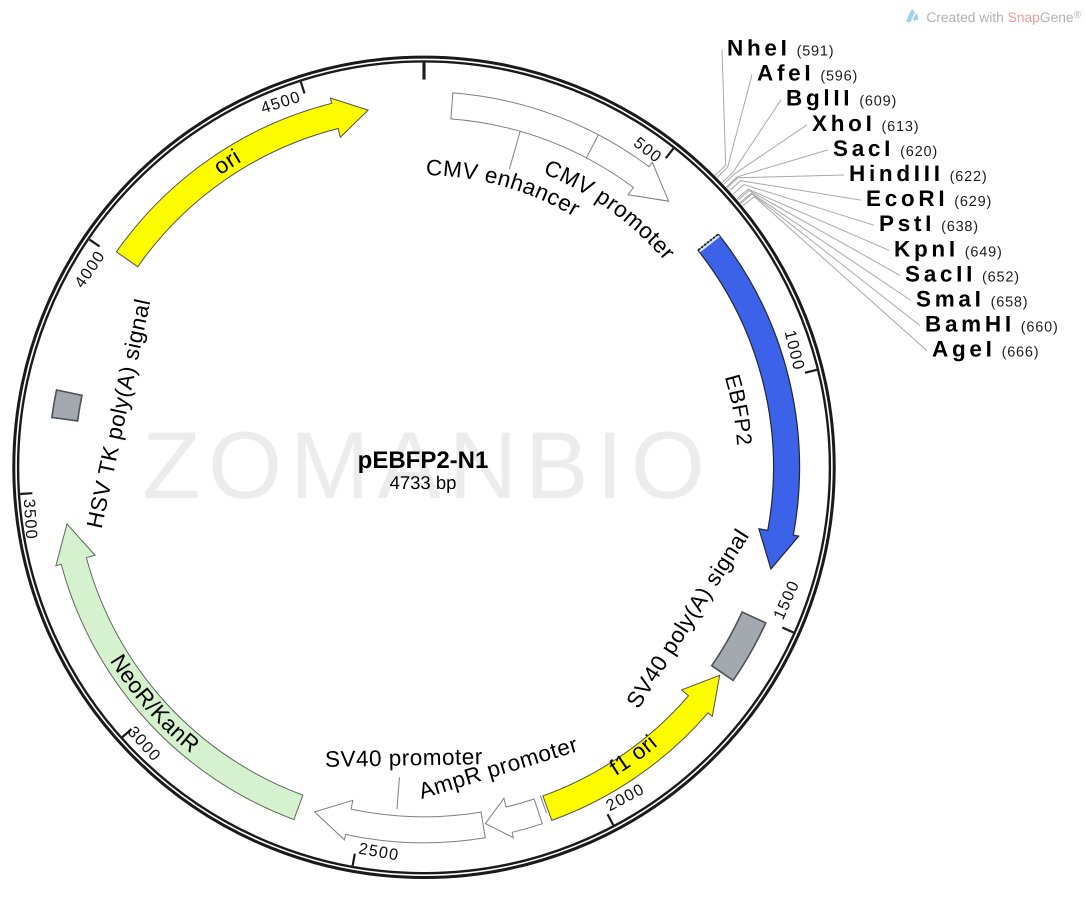  Describe the element at coordinates (780, 48) in the screenshot. I see `svg-text:NheI(591): NheI (591)` at that location.